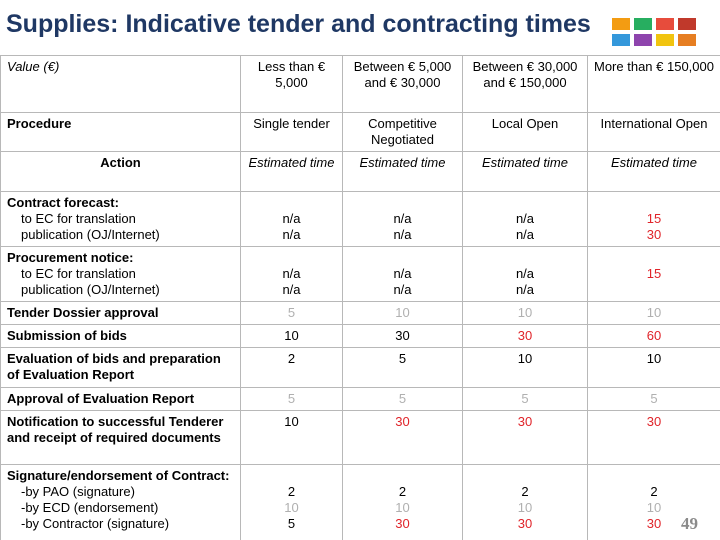 The height and width of the screenshot is (540, 720). I want to click on cell-text: Action, so click(120, 162).